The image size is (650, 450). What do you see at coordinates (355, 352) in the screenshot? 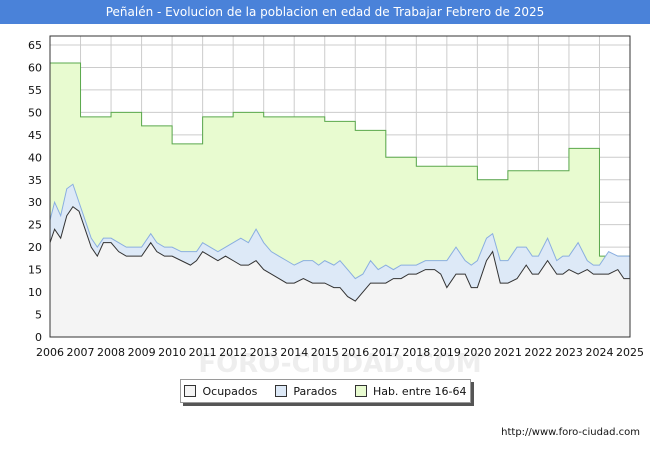
I see `x-tick-label-2016: 2016` at bounding box center [355, 352].